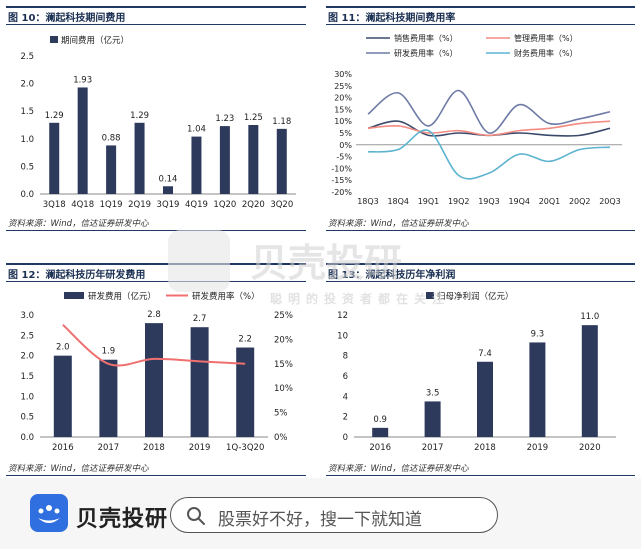 The image size is (641, 549). I want to click on data-label: 1.23, so click(224, 119).